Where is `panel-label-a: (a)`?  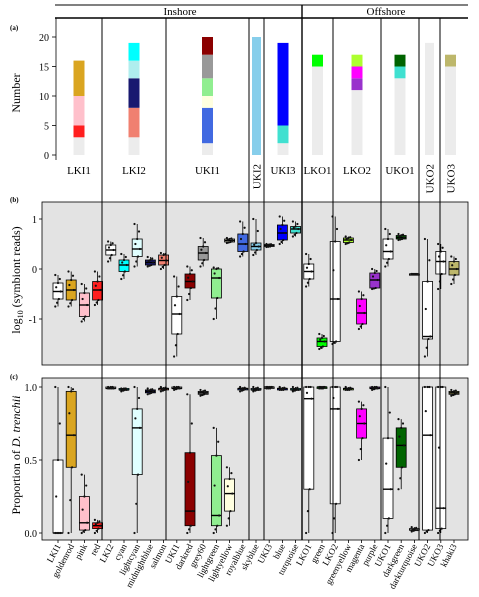 panel-label-a: (a) is located at coordinates (14, 28).